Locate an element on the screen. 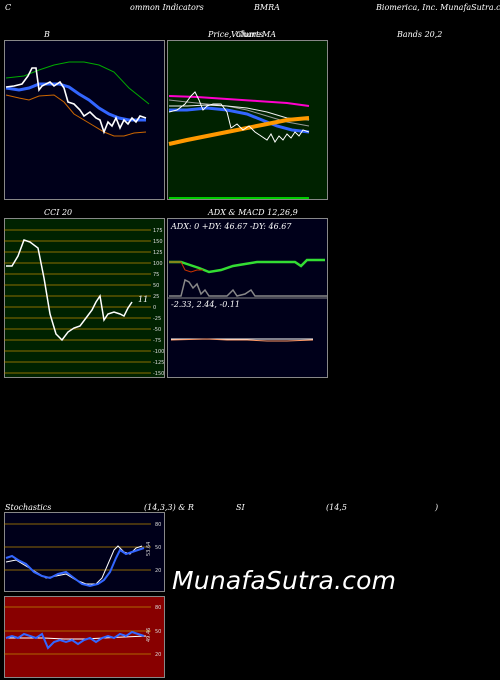 This screenshot has height=680, width=500. rsi-bg is located at coordinates (84, 637).